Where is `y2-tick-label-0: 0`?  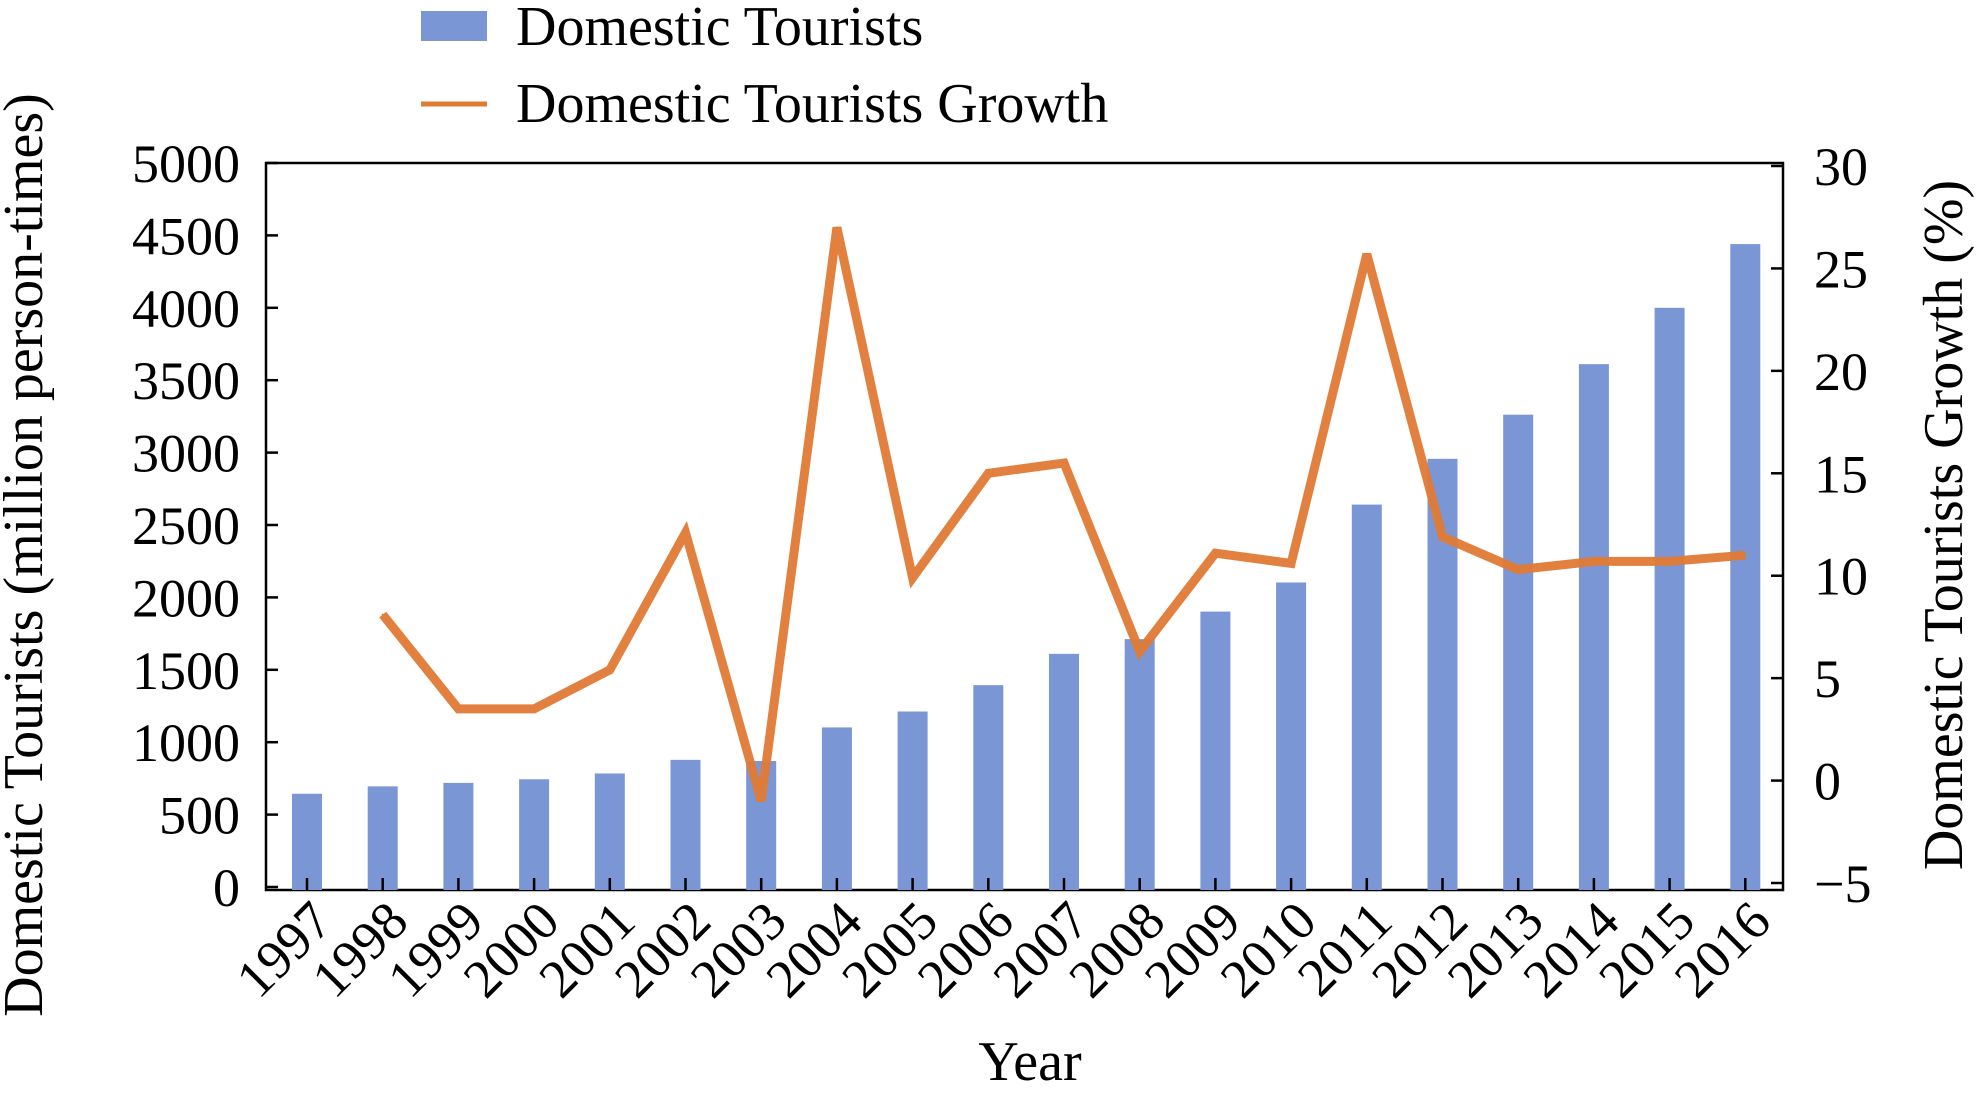 y2-tick-label-0: 0 is located at coordinates (1827, 782).